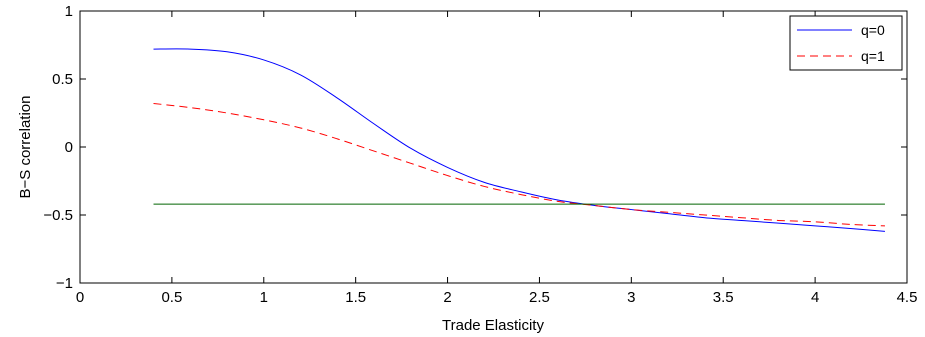 The width and height of the screenshot is (925, 337). Describe the element at coordinates (873, 30) in the screenshot. I see `legend-label-q0: q=0` at that location.